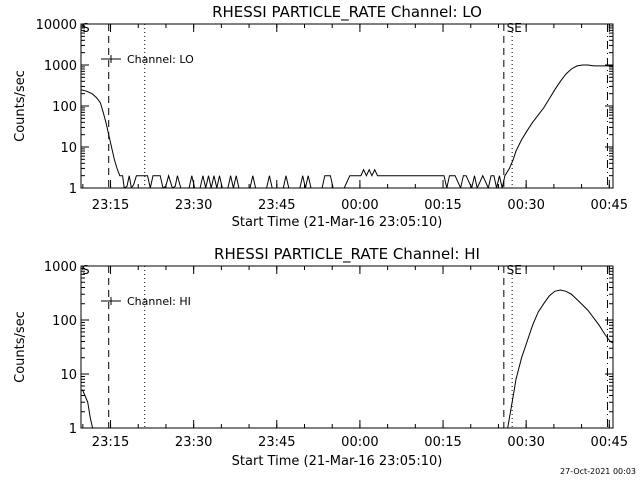 Image resolution: width=640 pixels, height=480 pixels. Describe the element at coordinates (160, 59) in the screenshot. I see `legend-label: Channel: LO` at that location.